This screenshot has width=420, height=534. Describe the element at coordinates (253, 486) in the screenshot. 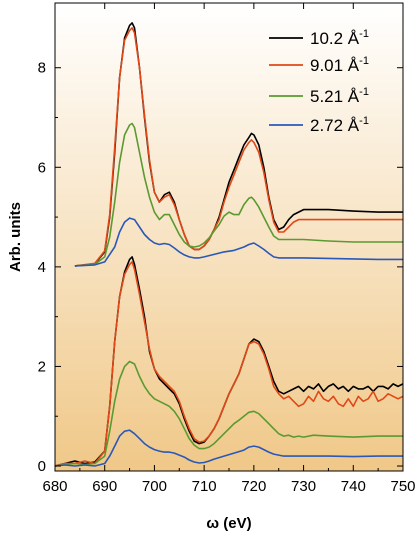

I see `x-tick-label: 720` at that location.